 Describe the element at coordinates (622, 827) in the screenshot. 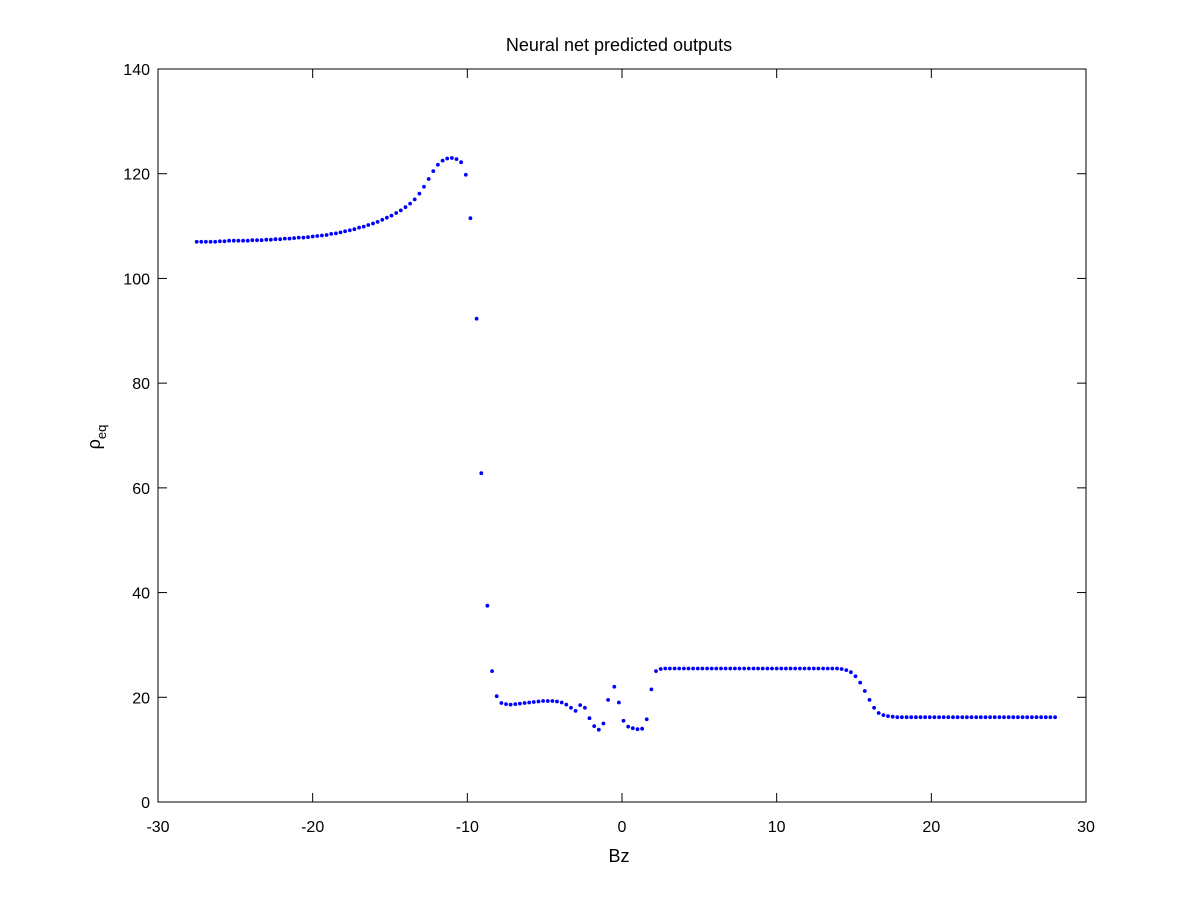

I see `x-tick-label: 0` at that location.